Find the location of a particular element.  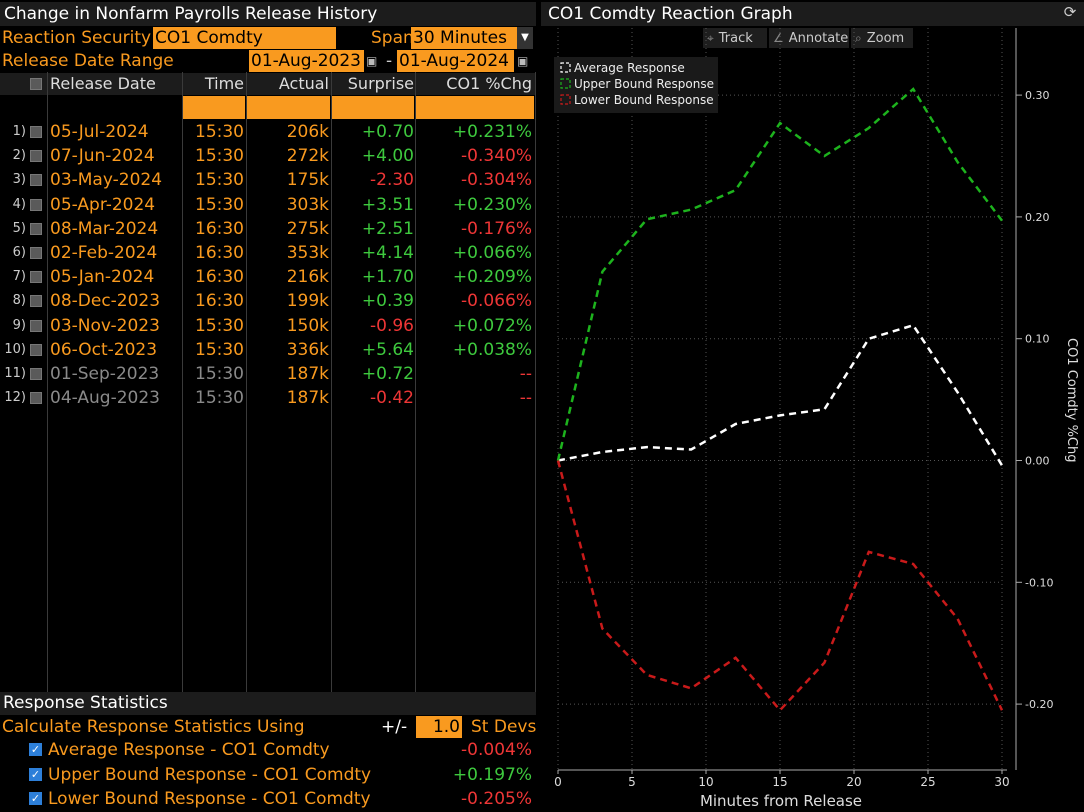

x-tick-label: 15 is located at coordinates (779, 782).